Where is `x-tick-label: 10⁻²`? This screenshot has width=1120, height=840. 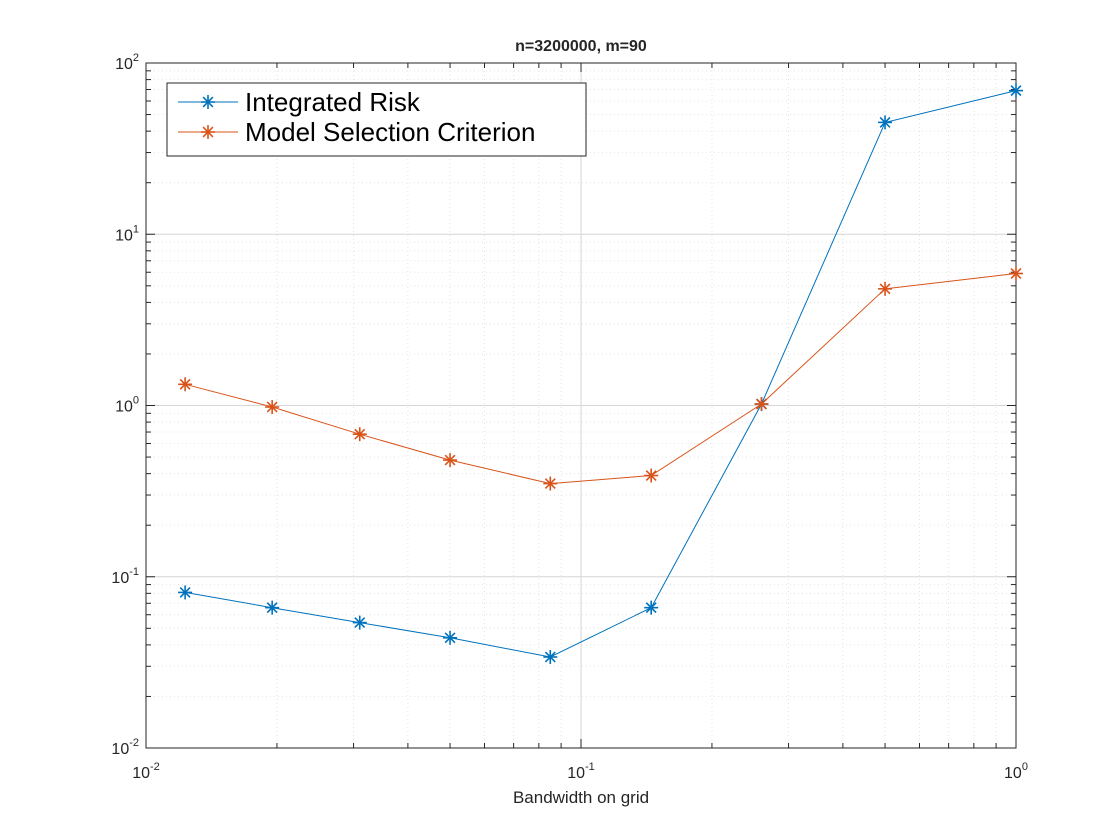 x-tick-label: 10⁻² is located at coordinates (146, 771).